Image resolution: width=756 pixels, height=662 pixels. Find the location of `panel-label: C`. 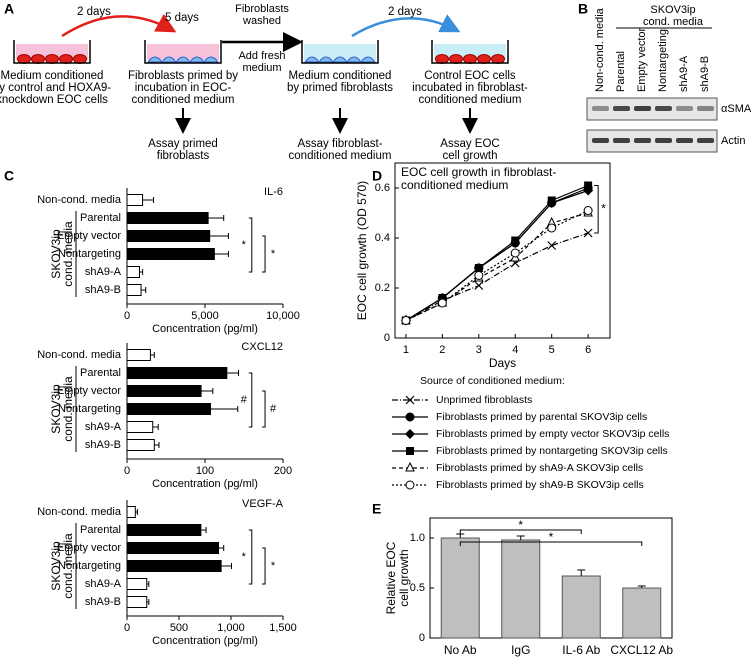

panel-label: C is located at coordinates (9, 176).